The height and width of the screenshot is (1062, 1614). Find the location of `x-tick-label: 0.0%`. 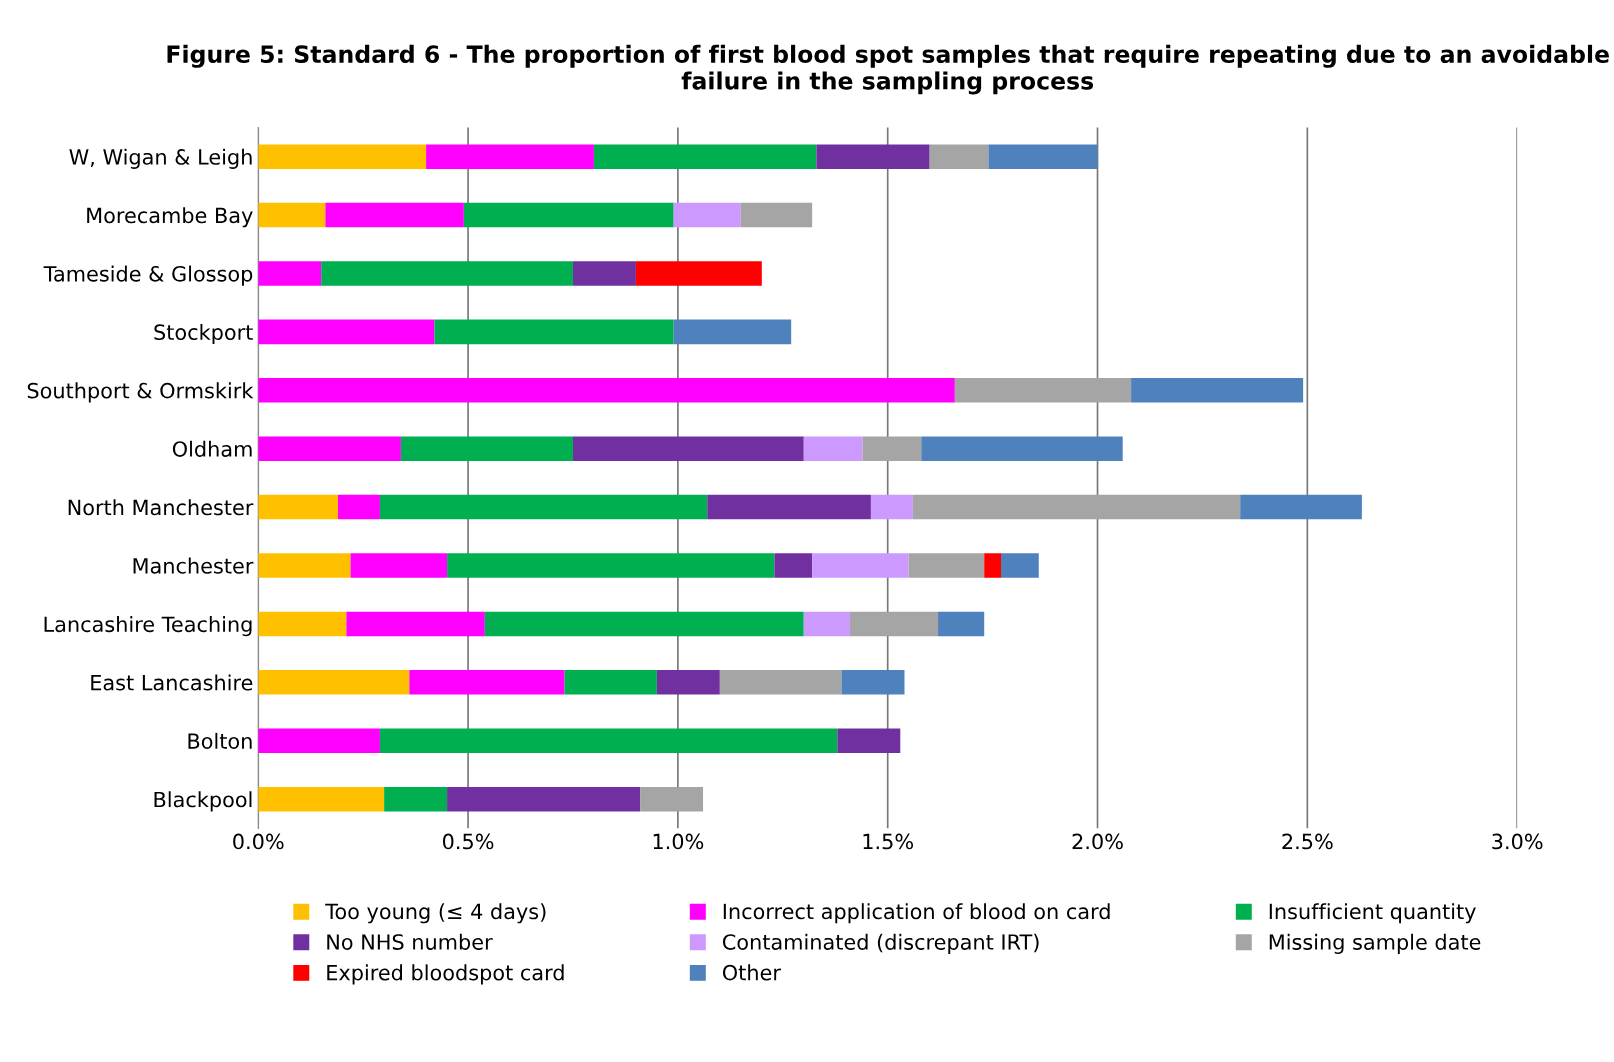

x-tick-label: 0.0% is located at coordinates (258, 841).